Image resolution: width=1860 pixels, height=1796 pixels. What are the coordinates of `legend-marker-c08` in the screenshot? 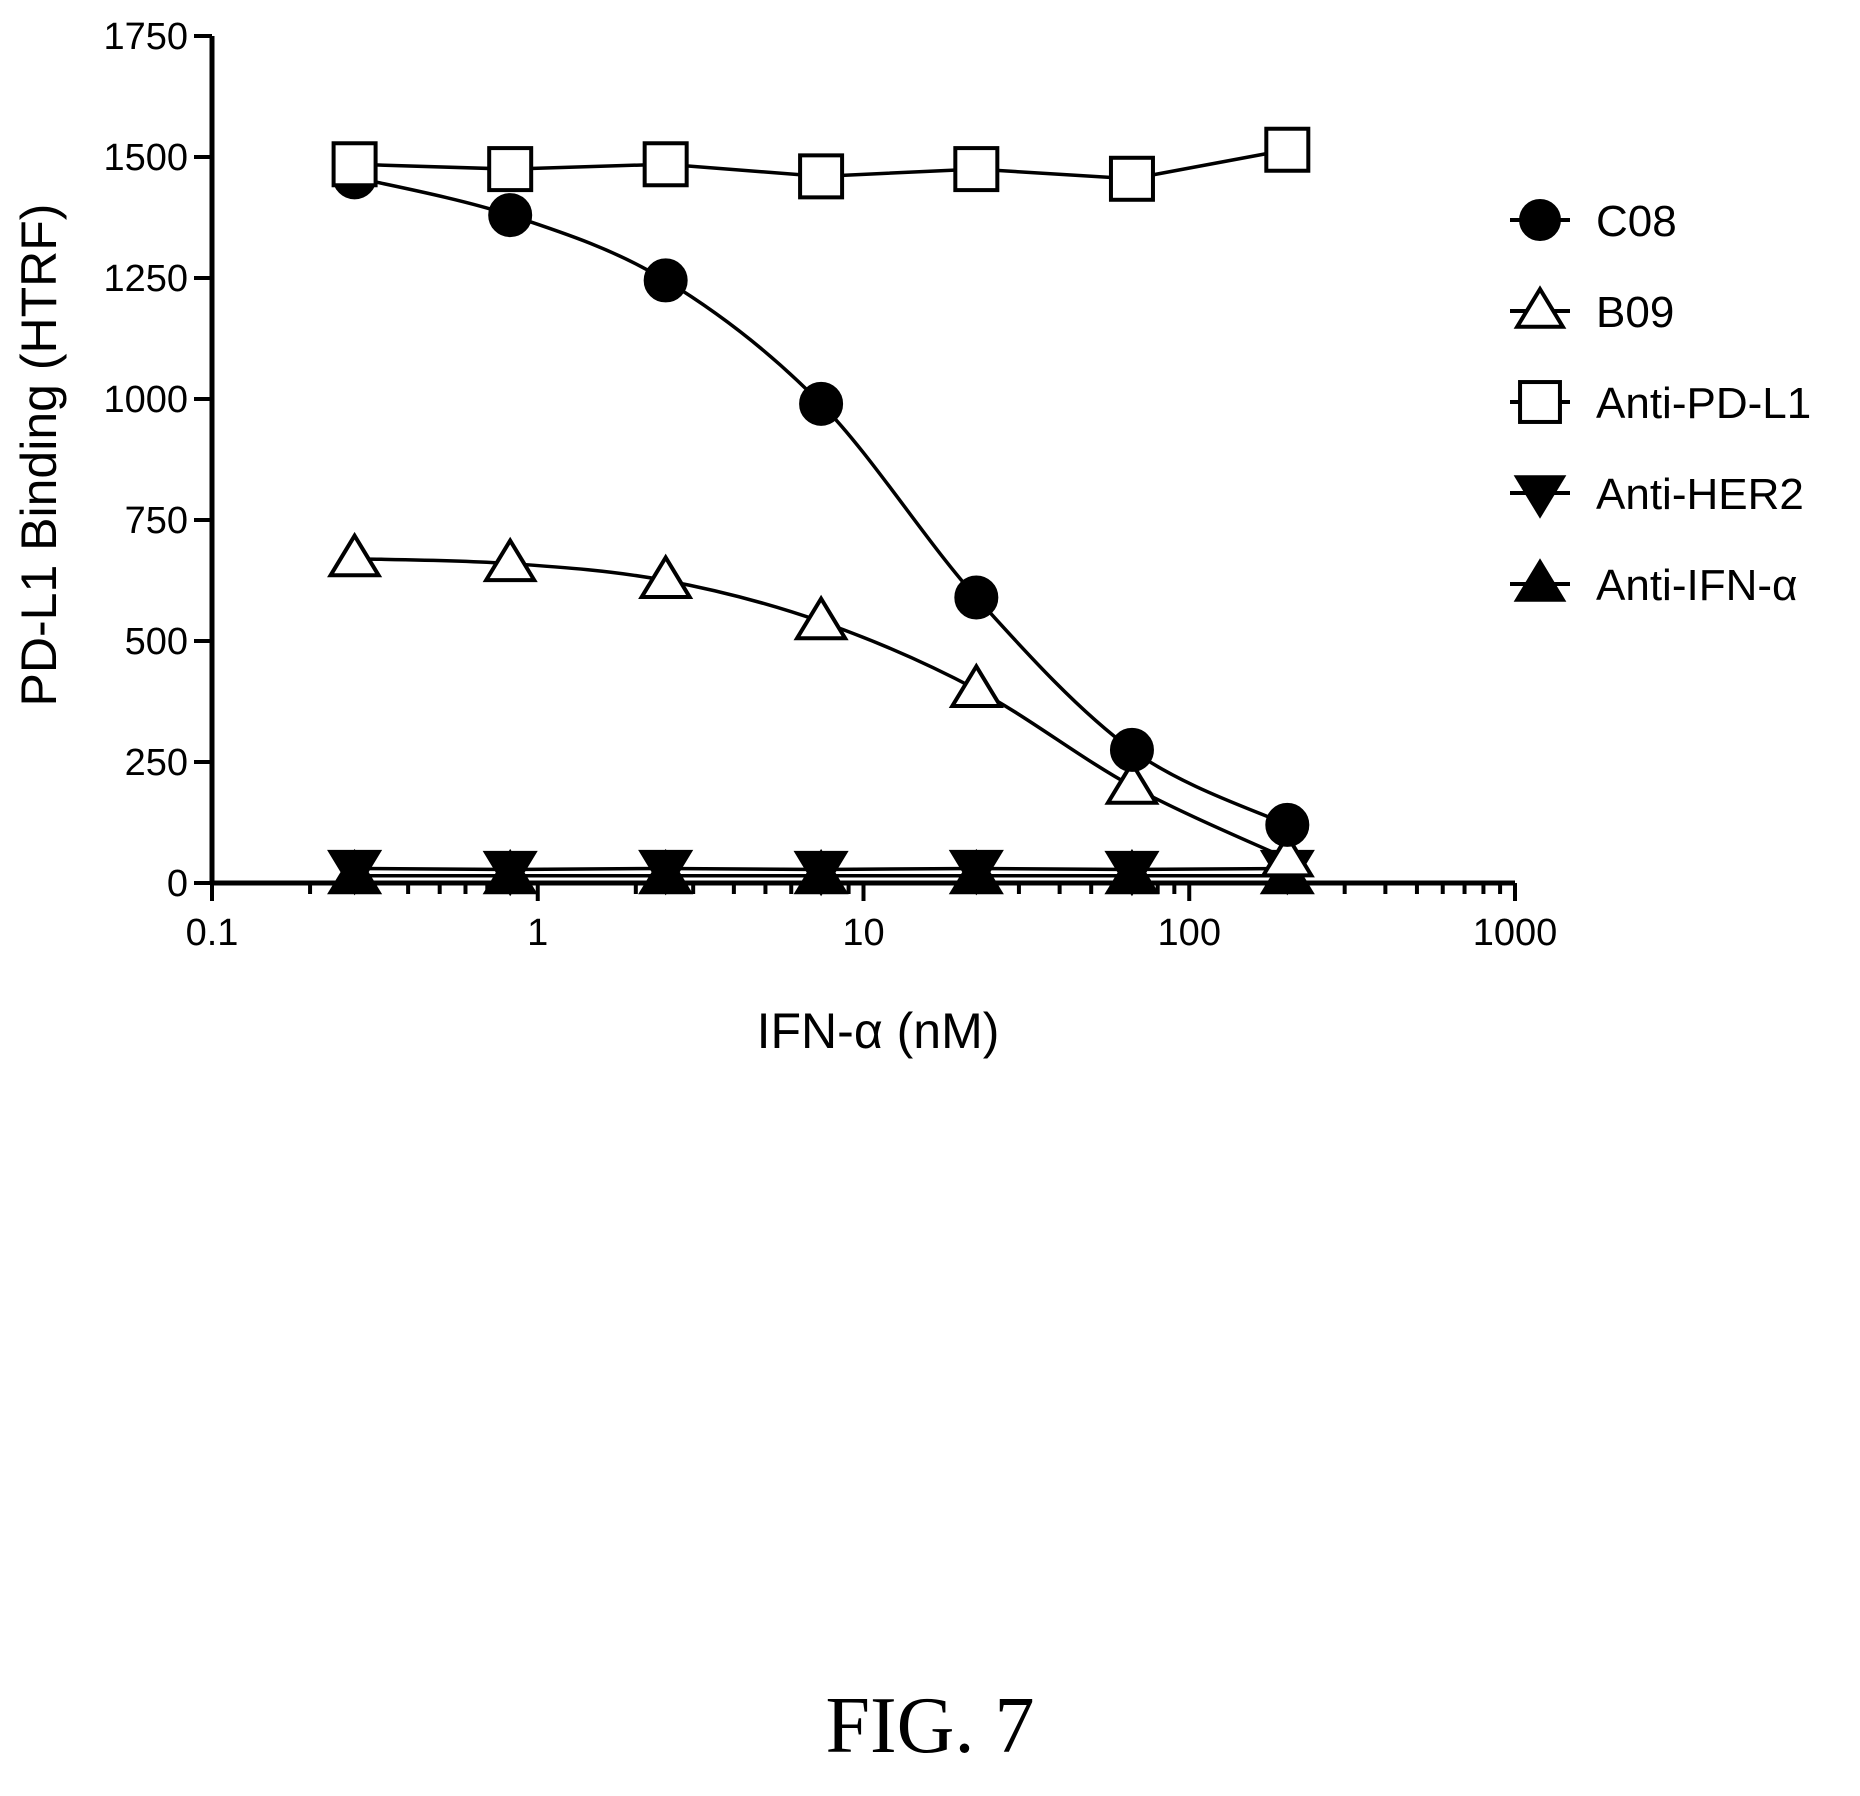 It's located at (1540, 220).